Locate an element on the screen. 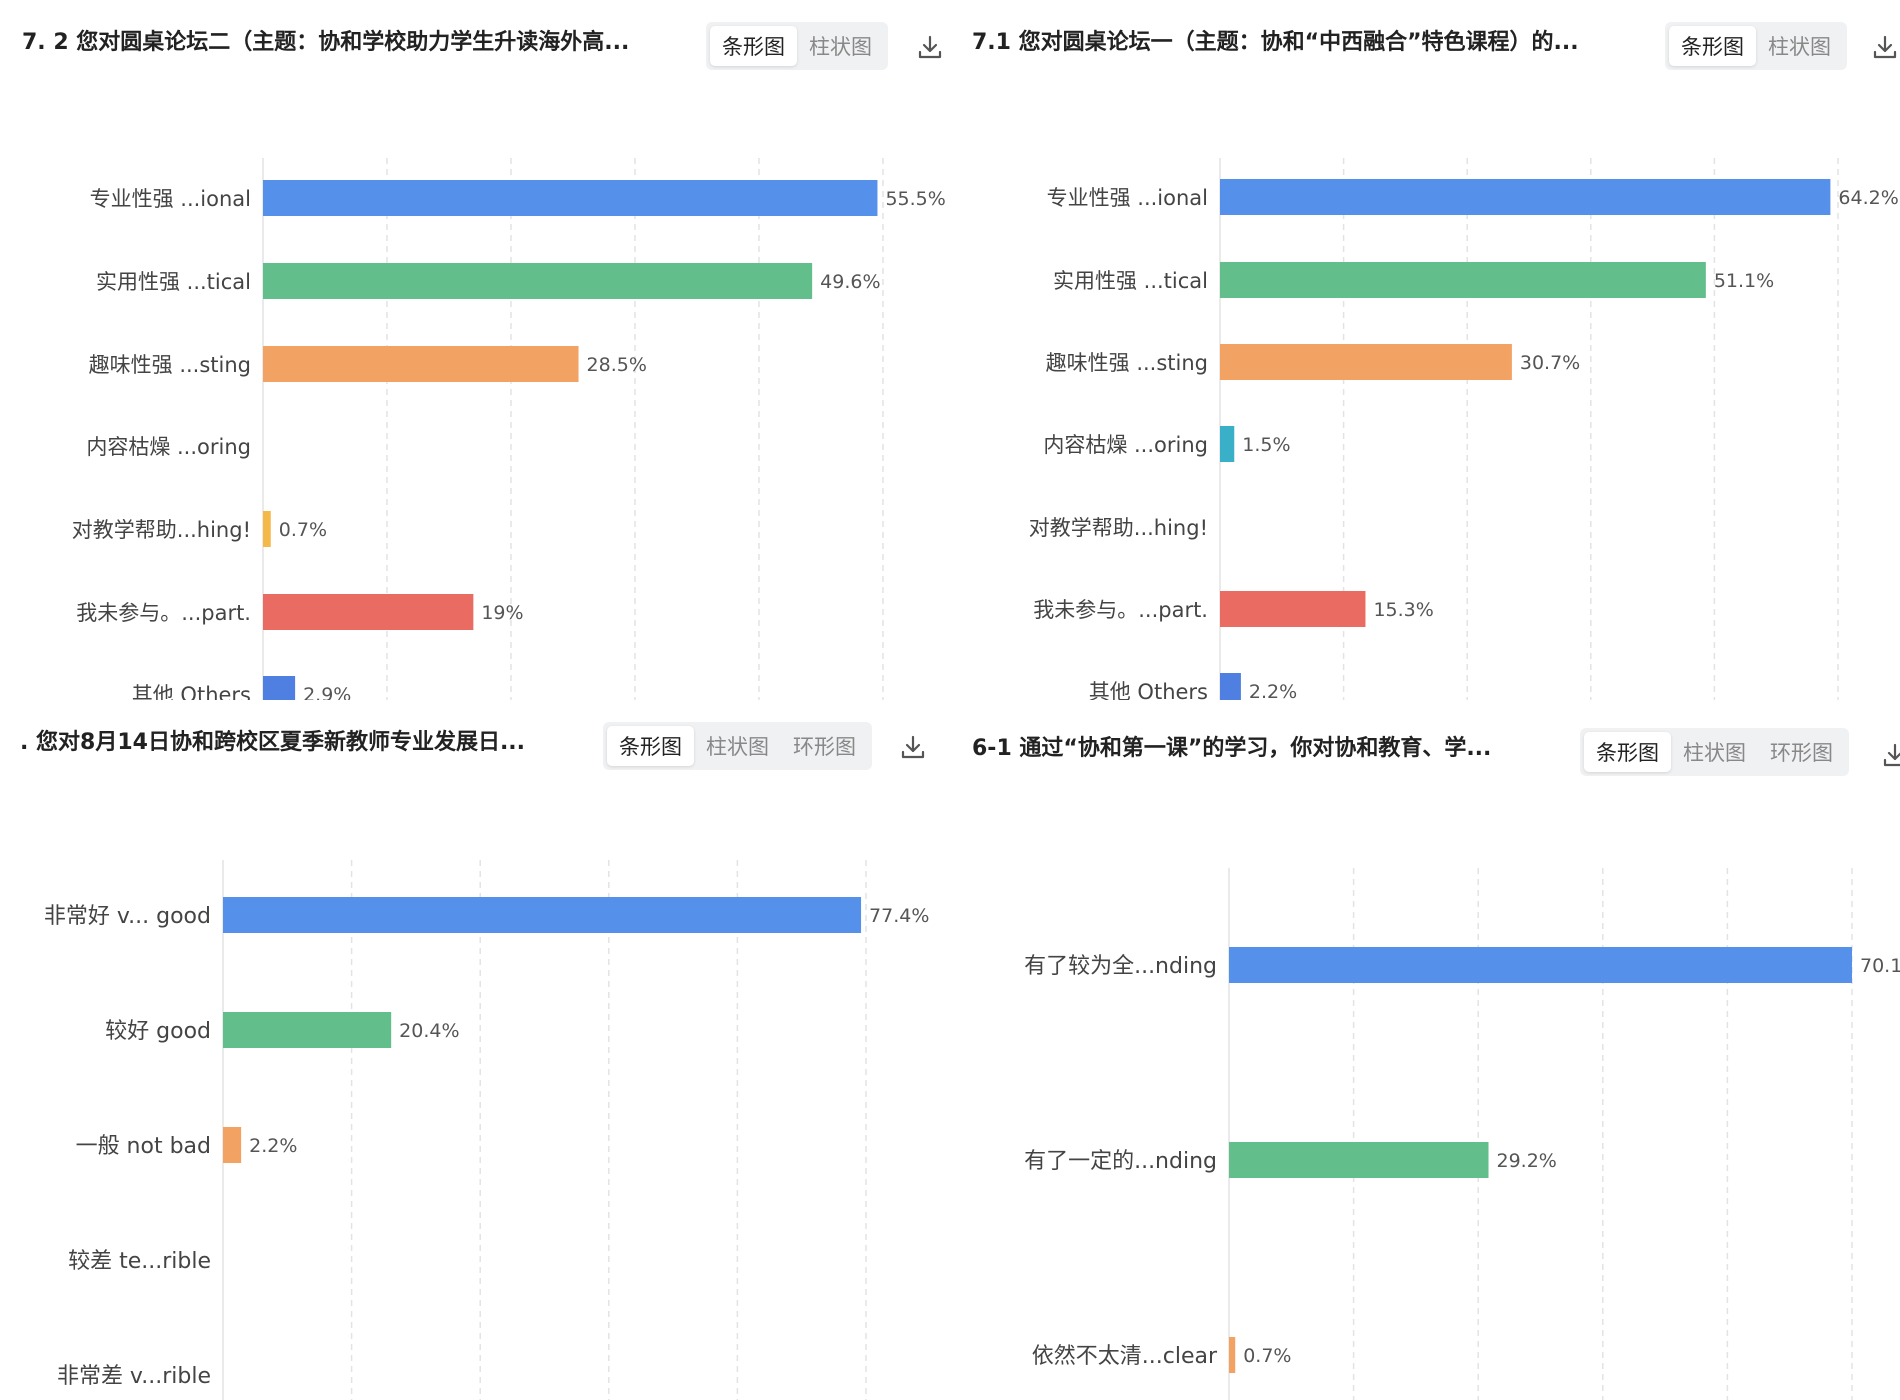 This screenshot has height=1400, width=1900. data-label: 64.2% is located at coordinates (1868, 198).